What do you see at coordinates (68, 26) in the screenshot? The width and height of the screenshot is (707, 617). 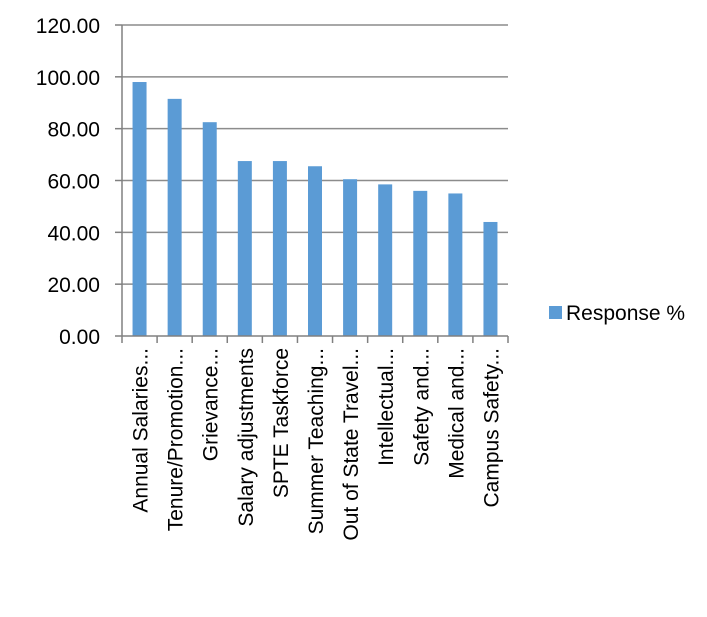 I see `y-tick-label: 120.00` at bounding box center [68, 26].